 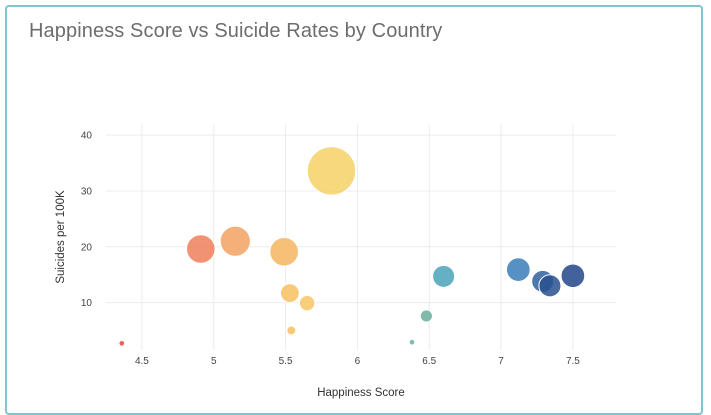 I want to click on x-axis-title: Happiness Score, so click(x=361, y=393).